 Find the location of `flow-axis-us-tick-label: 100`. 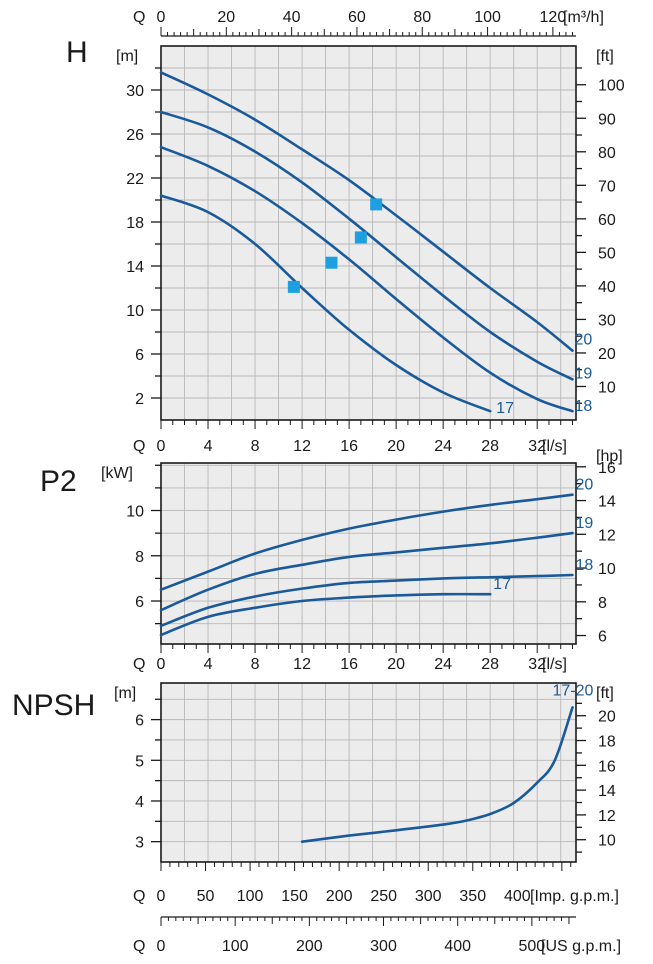

flow-axis-us-tick-label: 100 is located at coordinates (235, 946).